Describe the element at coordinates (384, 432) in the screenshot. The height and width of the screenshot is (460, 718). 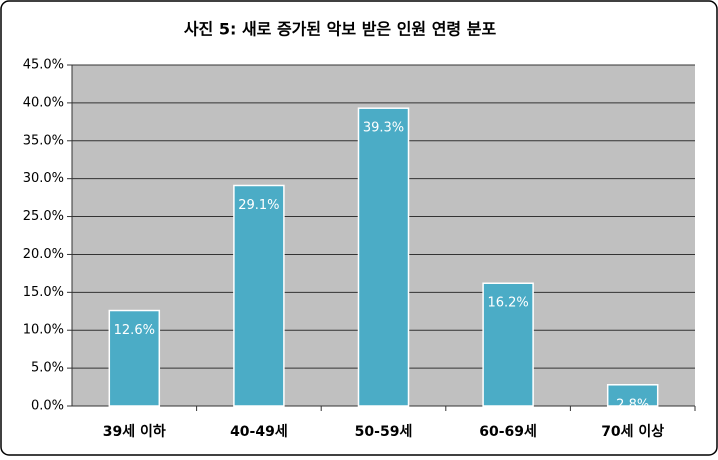
I see `x-tick-label: 50-59세` at that location.